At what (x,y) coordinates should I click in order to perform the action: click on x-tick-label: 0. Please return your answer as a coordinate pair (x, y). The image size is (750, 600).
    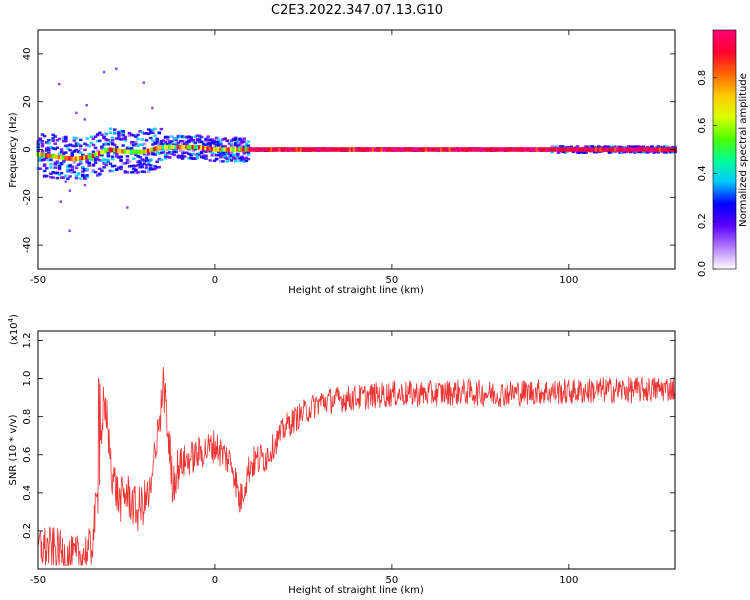
    Looking at the image, I should click on (215, 280).